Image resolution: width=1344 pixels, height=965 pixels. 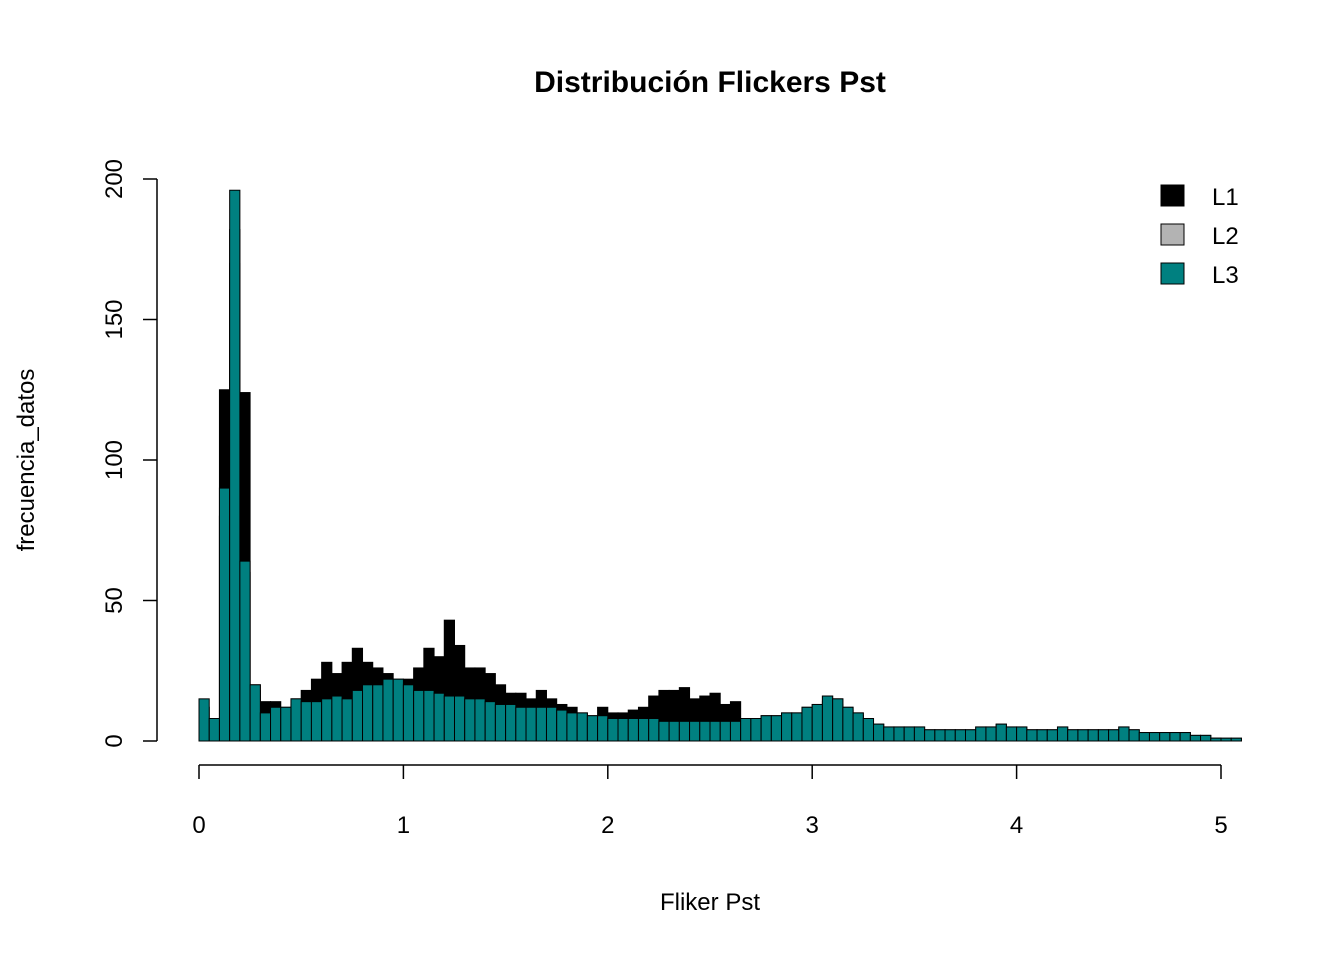 I want to click on x-tick-label: 0, so click(x=198, y=825).